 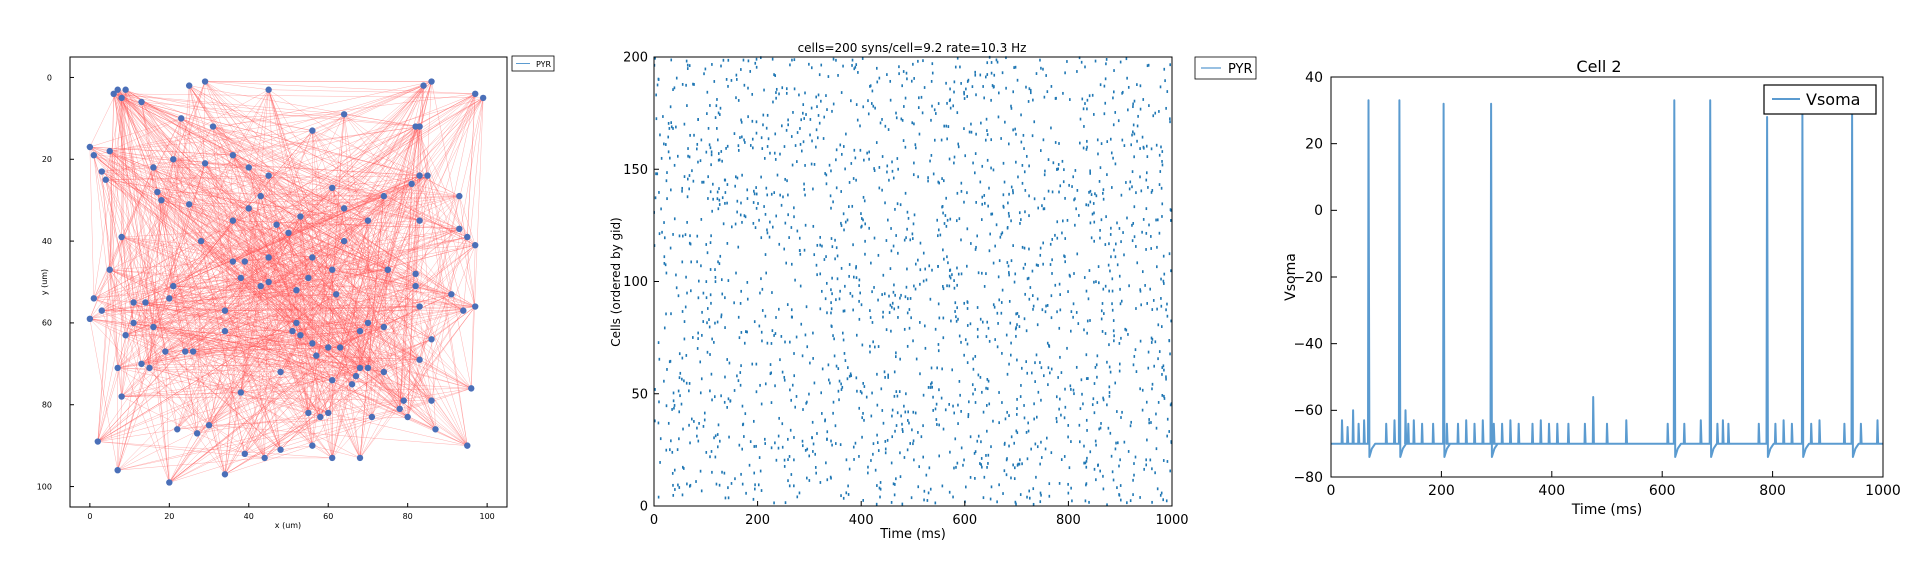 What do you see at coordinates (1607, 510) in the screenshot?
I see `x-axis-label: Time (ms)` at bounding box center [1607, 510].